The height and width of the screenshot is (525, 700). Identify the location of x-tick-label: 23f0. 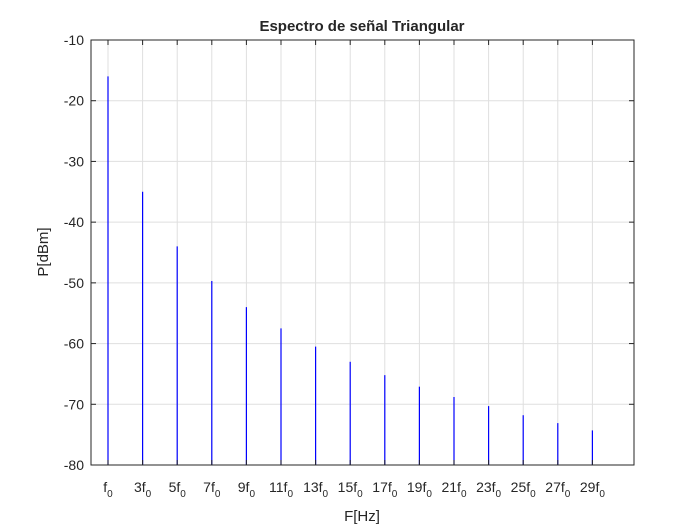
(488, 489).